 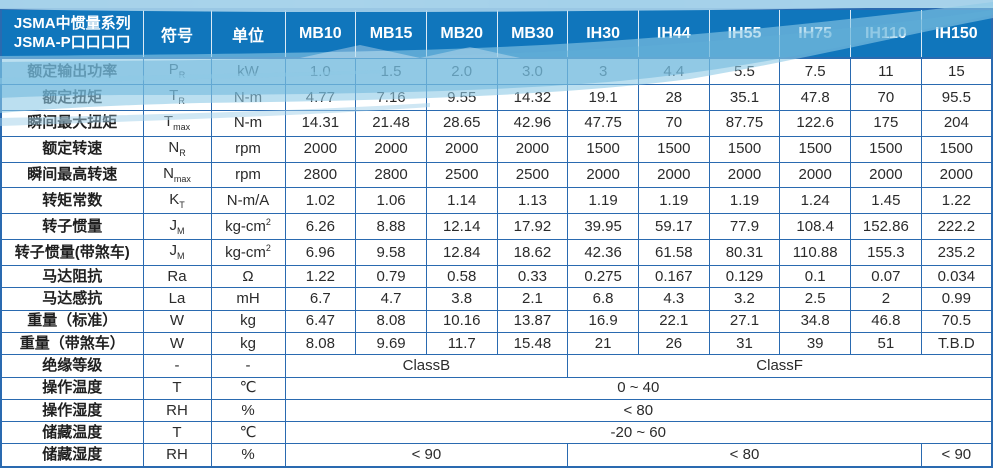 What do you see at coordinates (72, 149) in the screenshot?
I see `row-label: 额定转速` at bounding box center [72, 149].